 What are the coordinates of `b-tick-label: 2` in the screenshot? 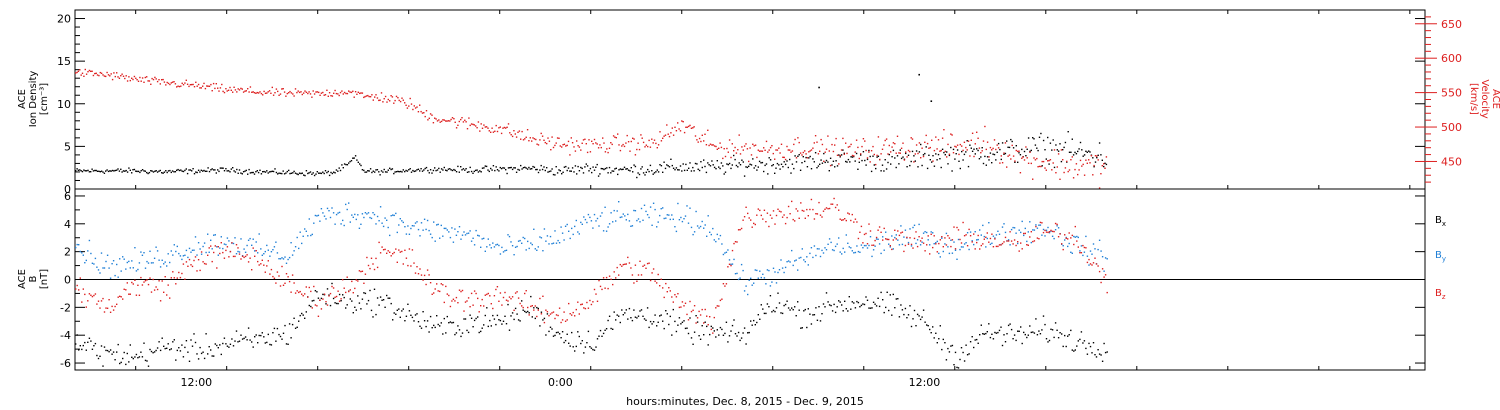 It's located at (67, 252).